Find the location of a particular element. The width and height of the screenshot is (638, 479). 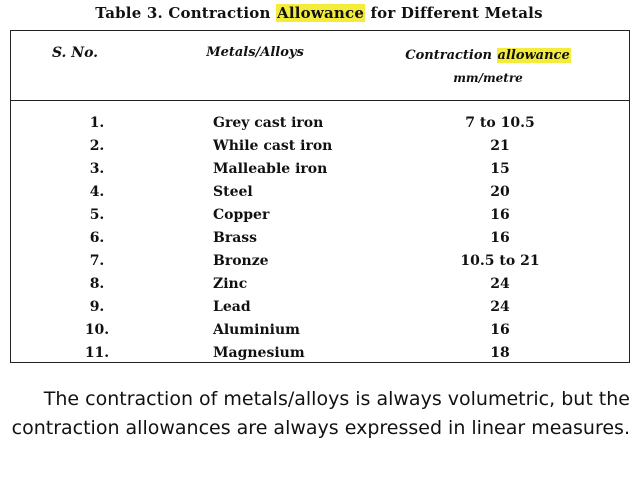

cell-metal: Bronze is located at coordinates (241, 261).